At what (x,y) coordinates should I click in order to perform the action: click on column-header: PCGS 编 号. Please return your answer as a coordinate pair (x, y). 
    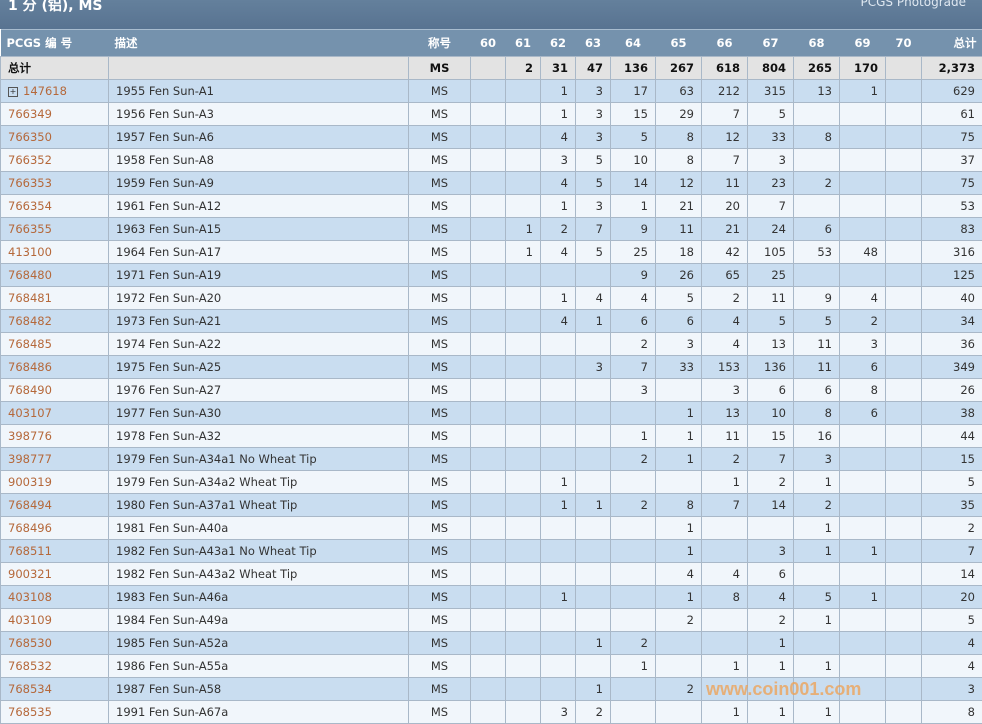
    Looking at the image, I should click on (54, 43).